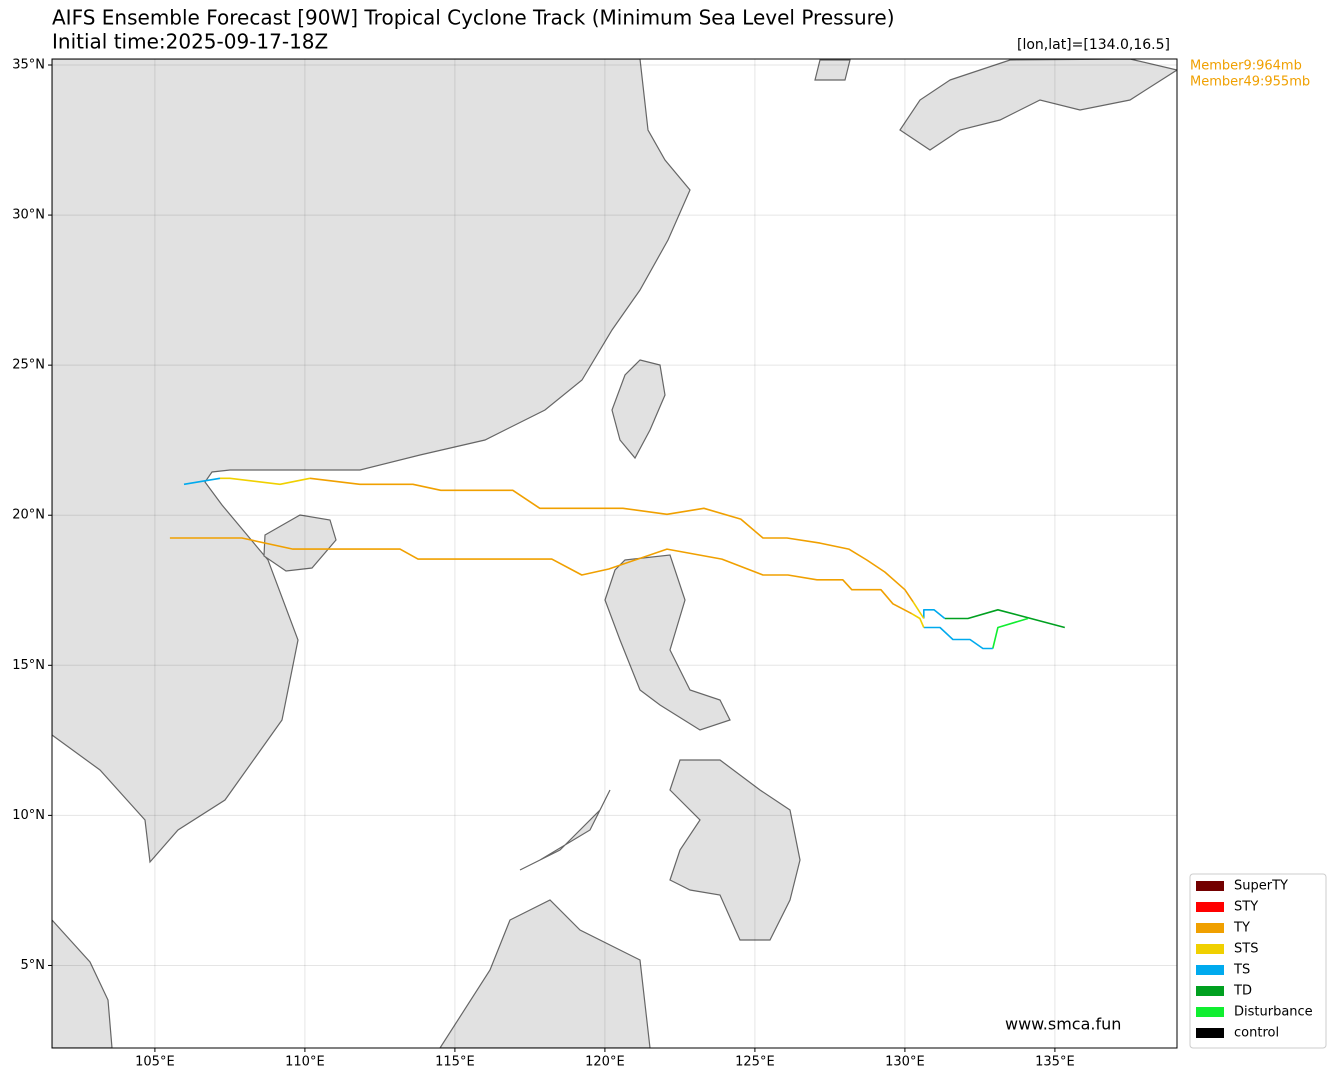 The width and height of the screenshot is (1334, 1084). Describe the element at coordinates (667, 642) in the screenshot. I see `luzon` at that location.